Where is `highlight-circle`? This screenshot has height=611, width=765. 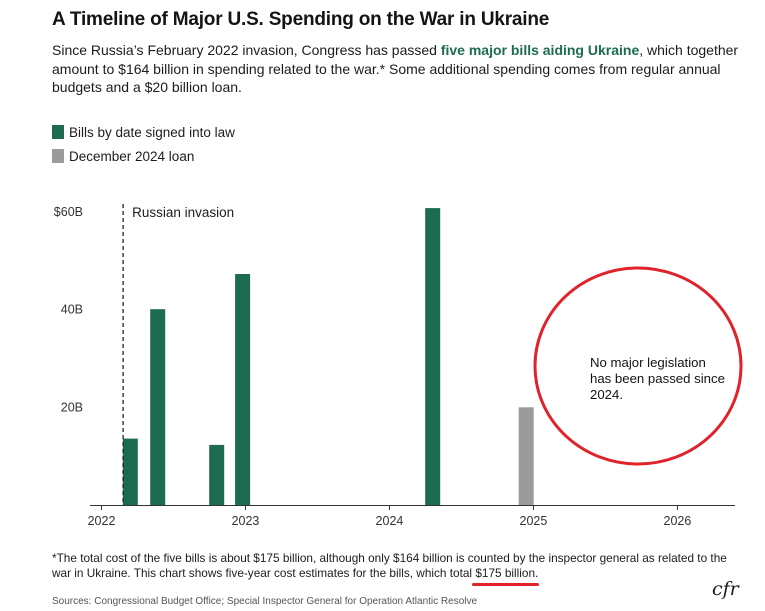 highlight-circle is located at coordinates (638, 366).